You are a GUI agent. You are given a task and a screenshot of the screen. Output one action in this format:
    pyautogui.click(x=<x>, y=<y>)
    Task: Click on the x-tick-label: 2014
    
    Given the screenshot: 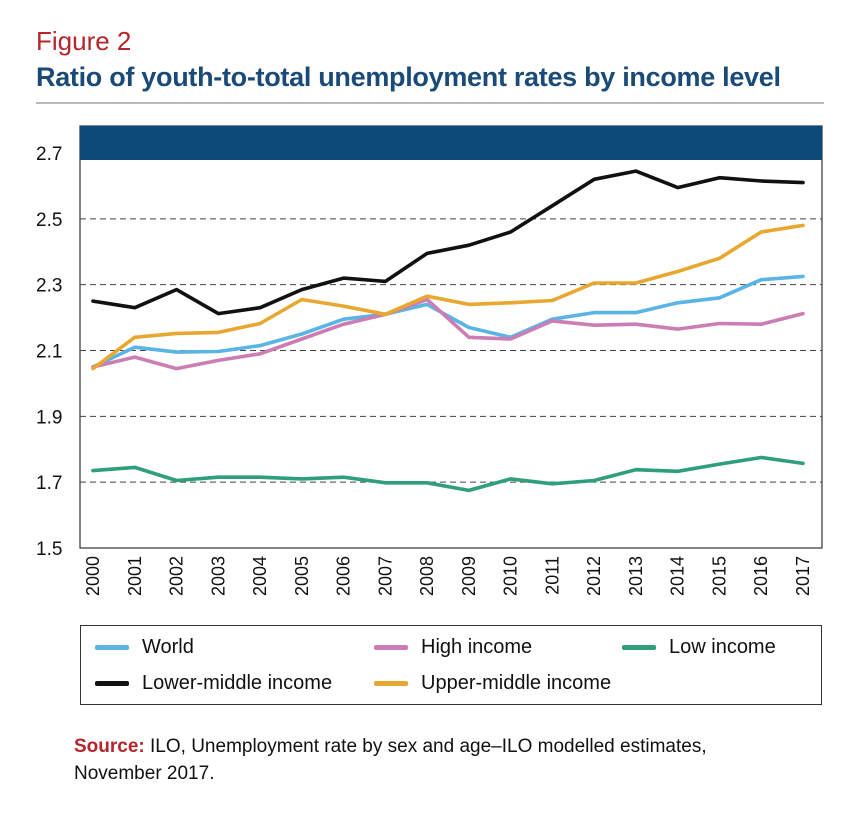 What is the action you would take?
    pyautogui.click(x=678, y=576)
    